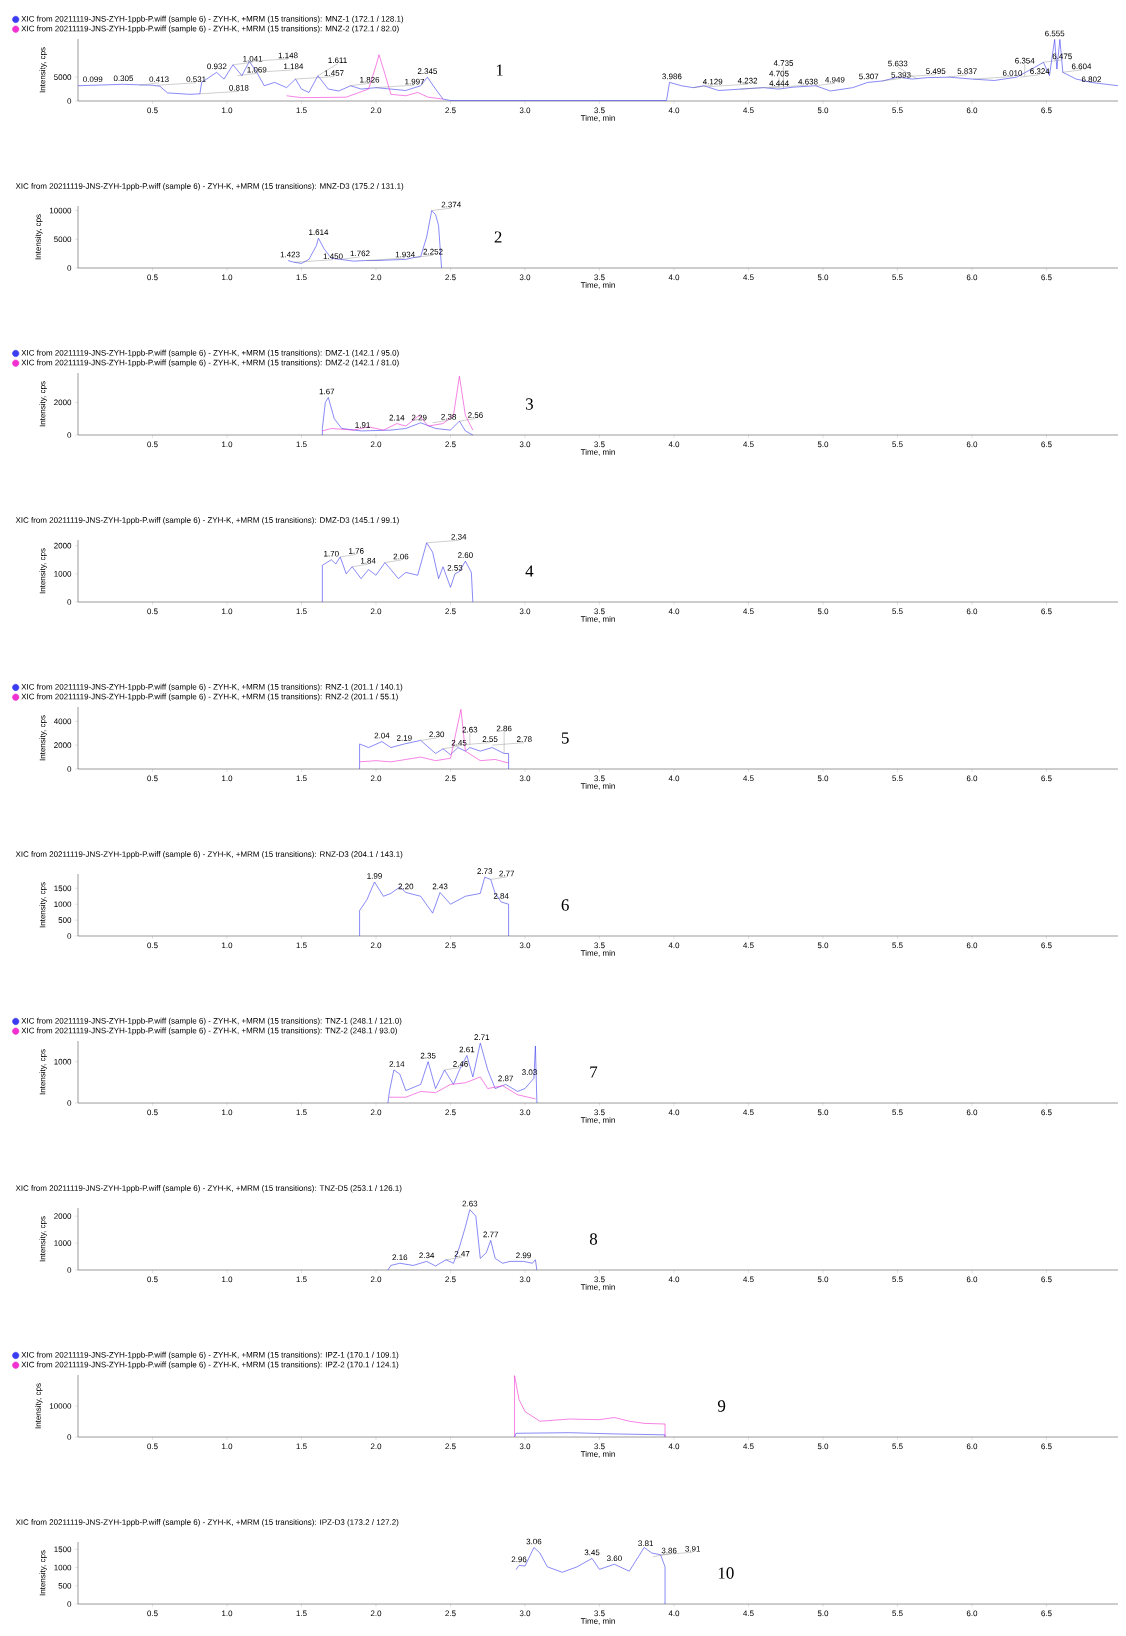 This screenshot has width=1126, height=1636. I want to click on annotation: 10, so click(726, 1573).